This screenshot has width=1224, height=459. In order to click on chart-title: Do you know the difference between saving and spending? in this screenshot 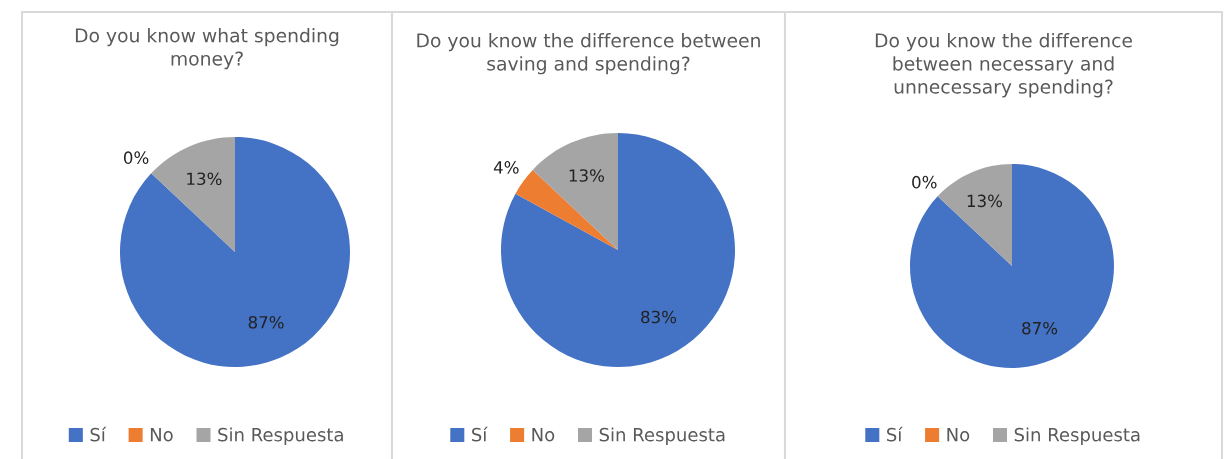, I will do `click(588, 54)`.